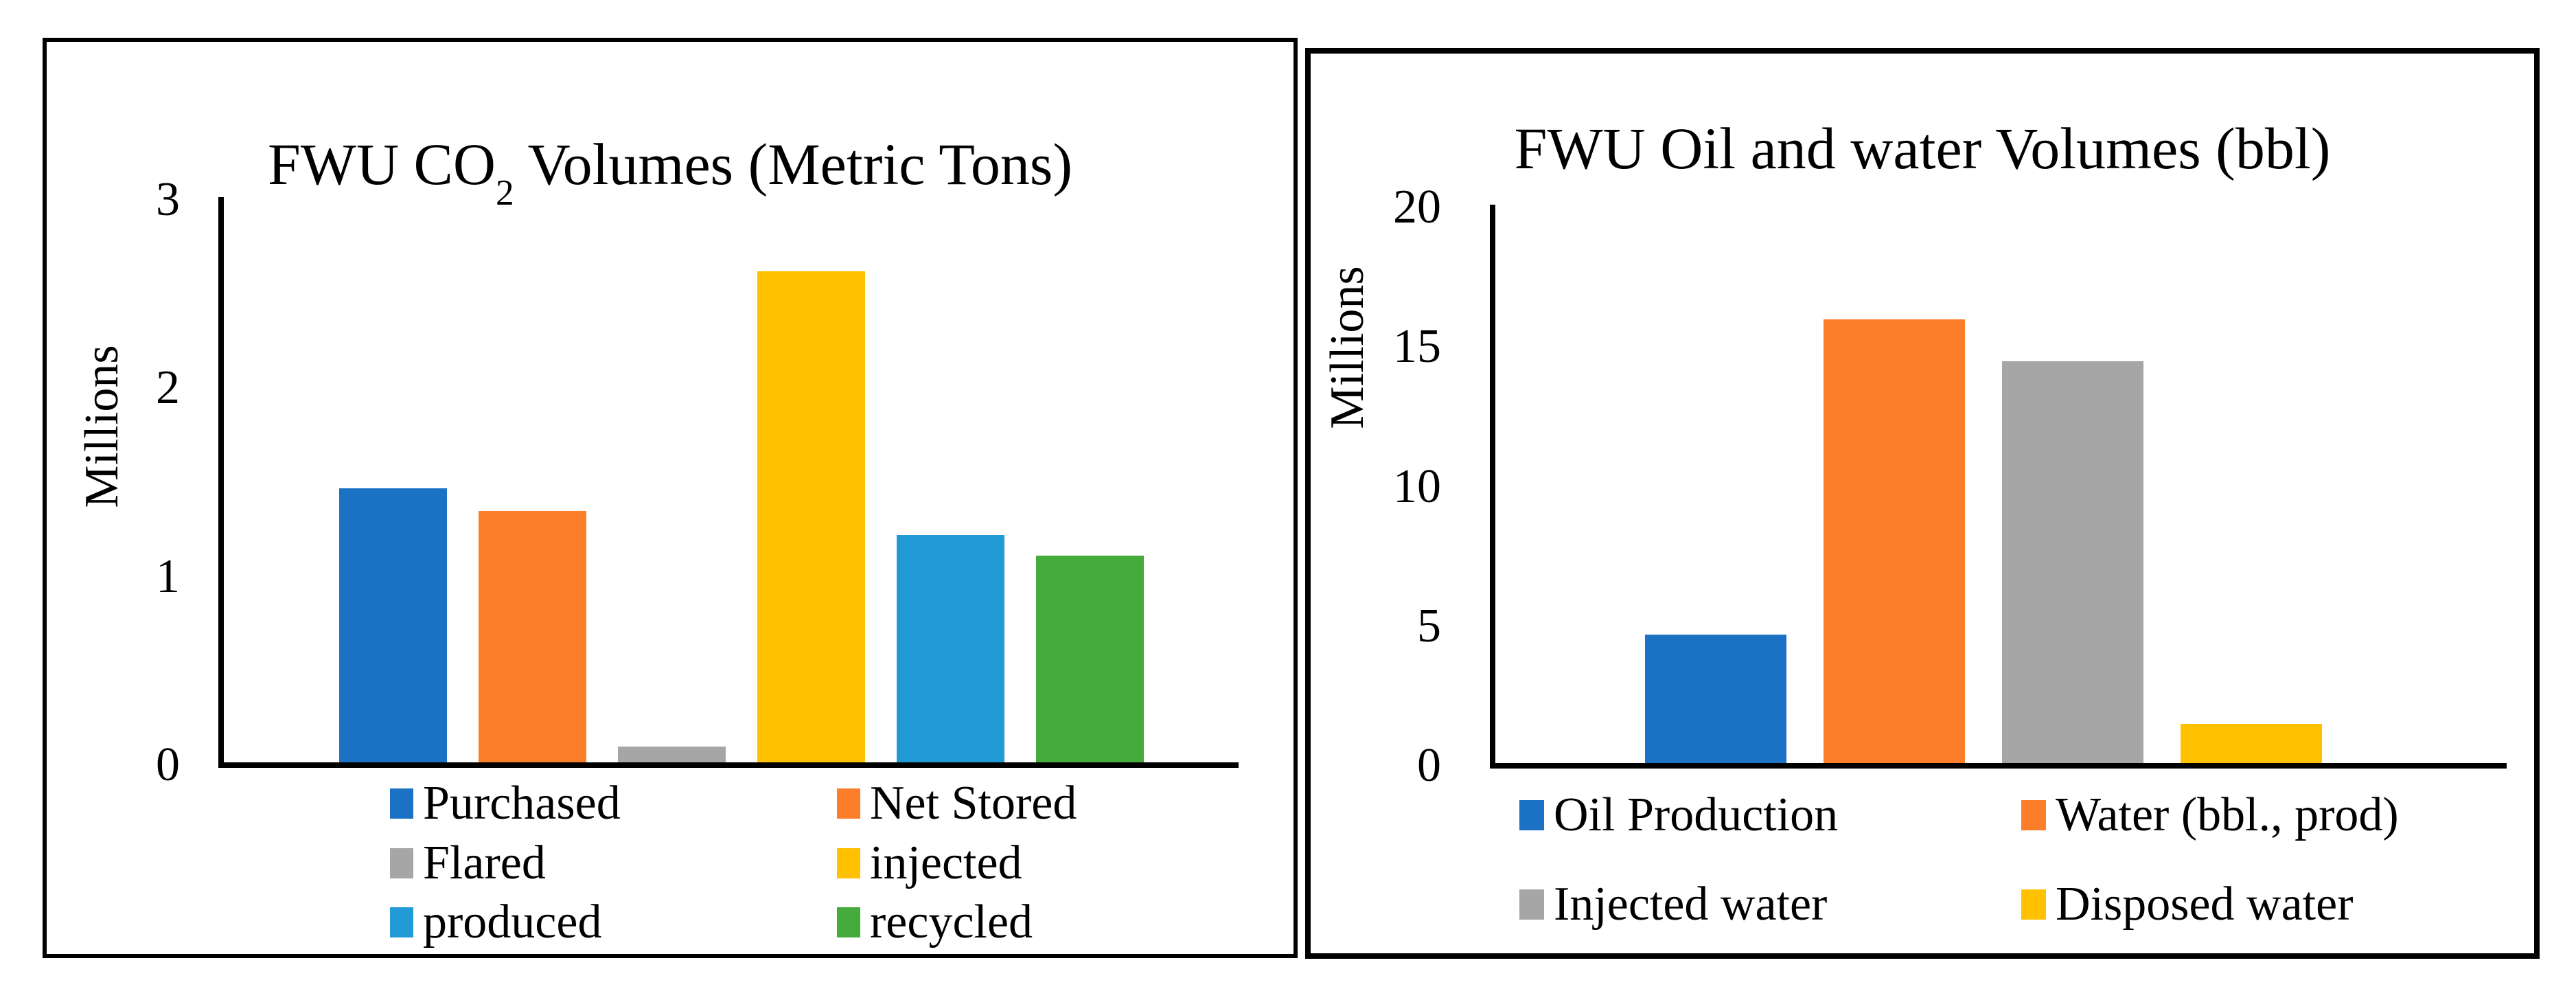  Describe the element at coordinates (951, 922) in the screenshot. I see `legend-label-recycled: recycled` at that location.